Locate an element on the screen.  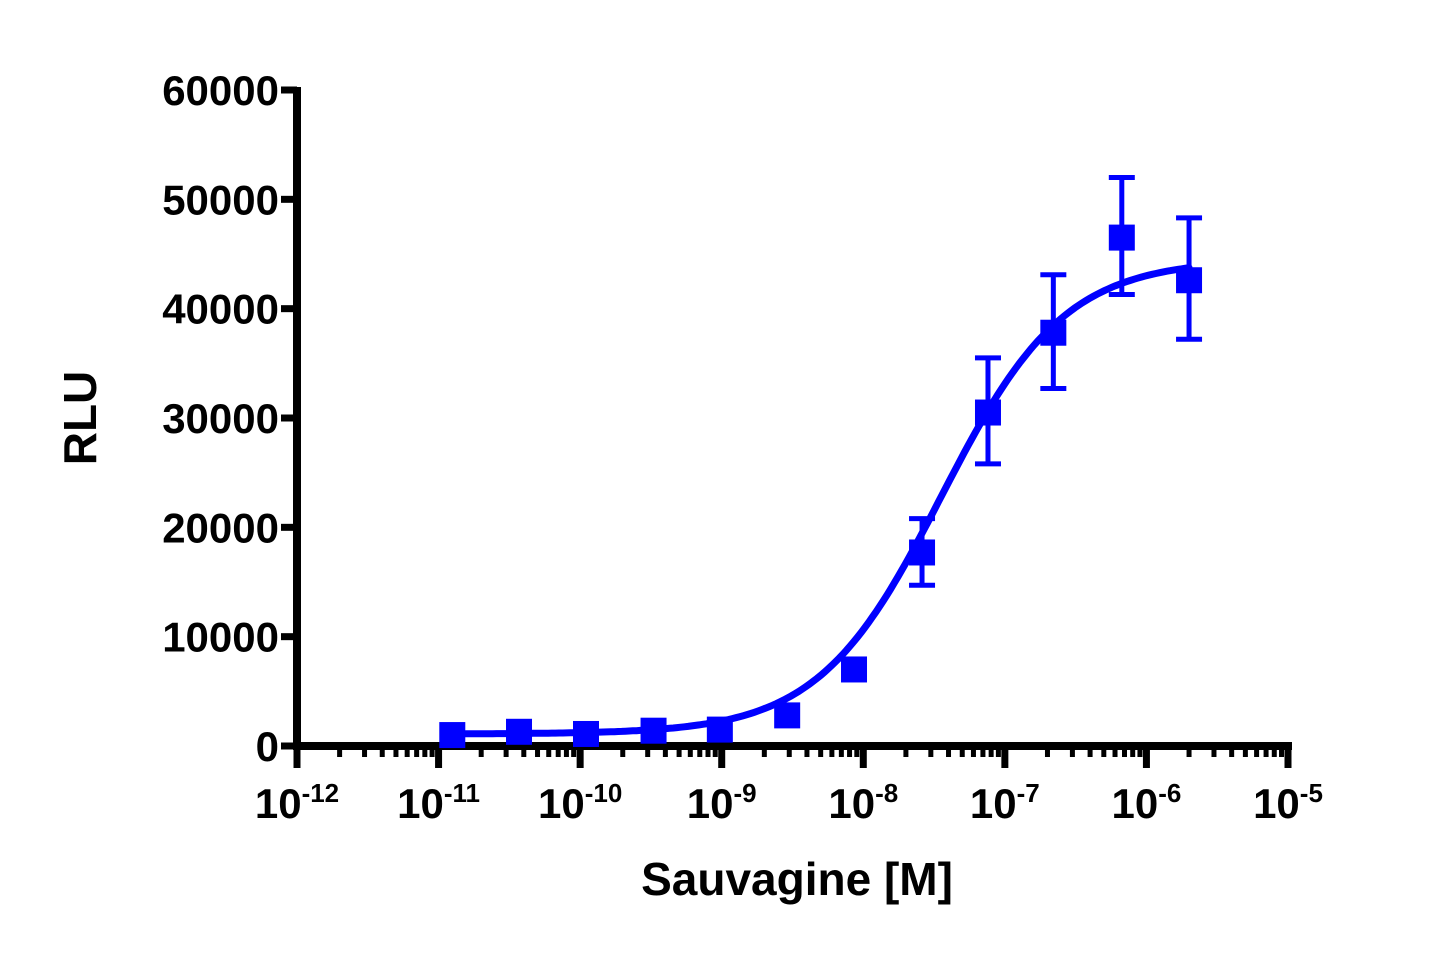
y-tick-label: 10000 is located at coordinates (220, 637).